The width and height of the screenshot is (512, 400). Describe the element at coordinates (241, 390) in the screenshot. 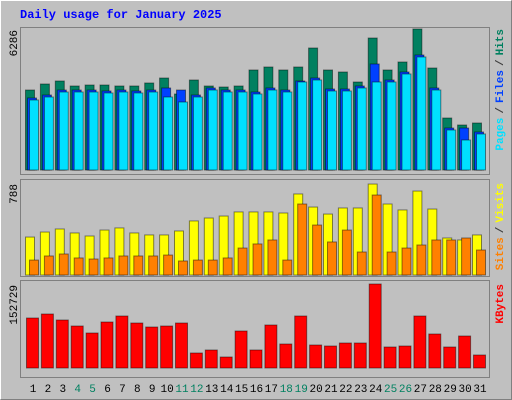

I see `x-tick-label: 15` at that location.